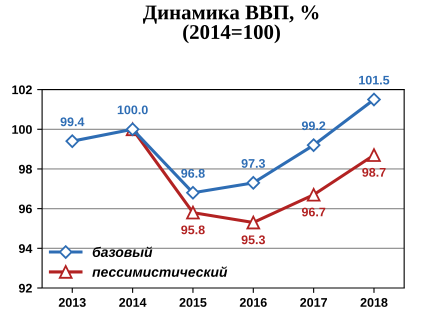 This screenshot has width=421, height=320. I want to click on data-label: 99.2, so click(314, 125).